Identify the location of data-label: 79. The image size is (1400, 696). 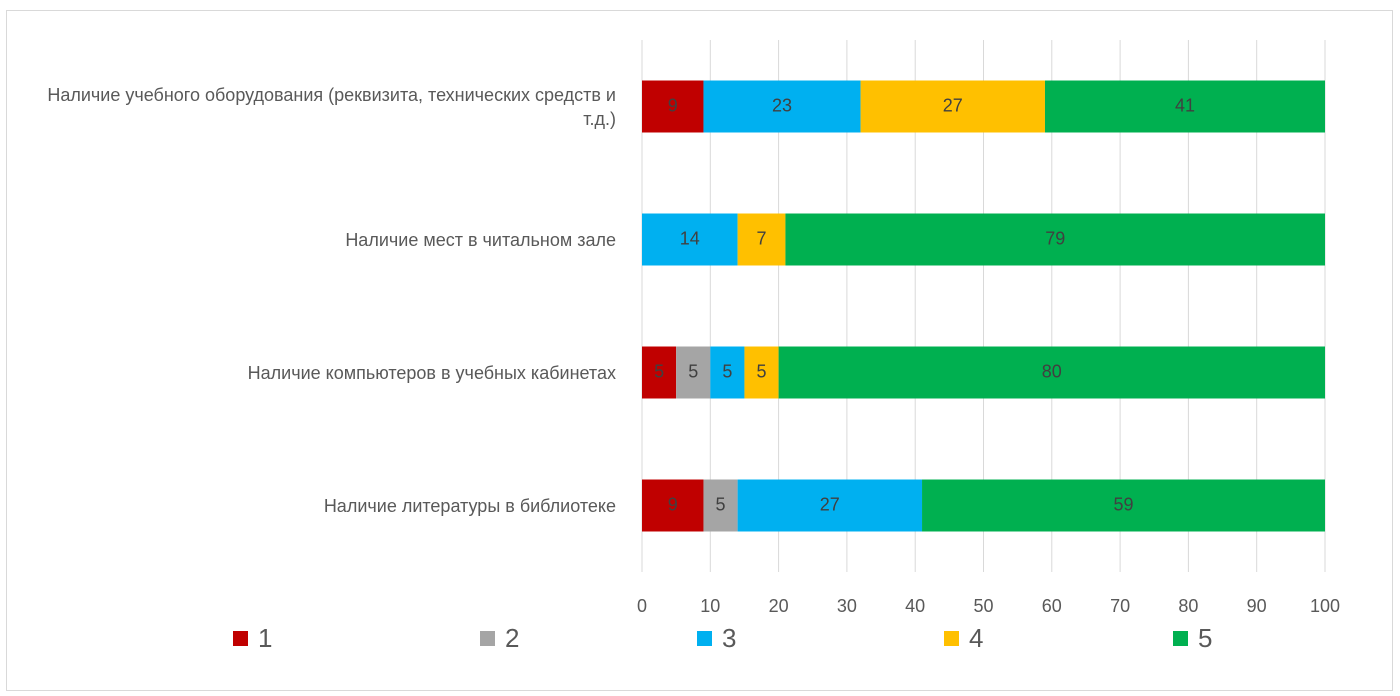
(1055, 238).